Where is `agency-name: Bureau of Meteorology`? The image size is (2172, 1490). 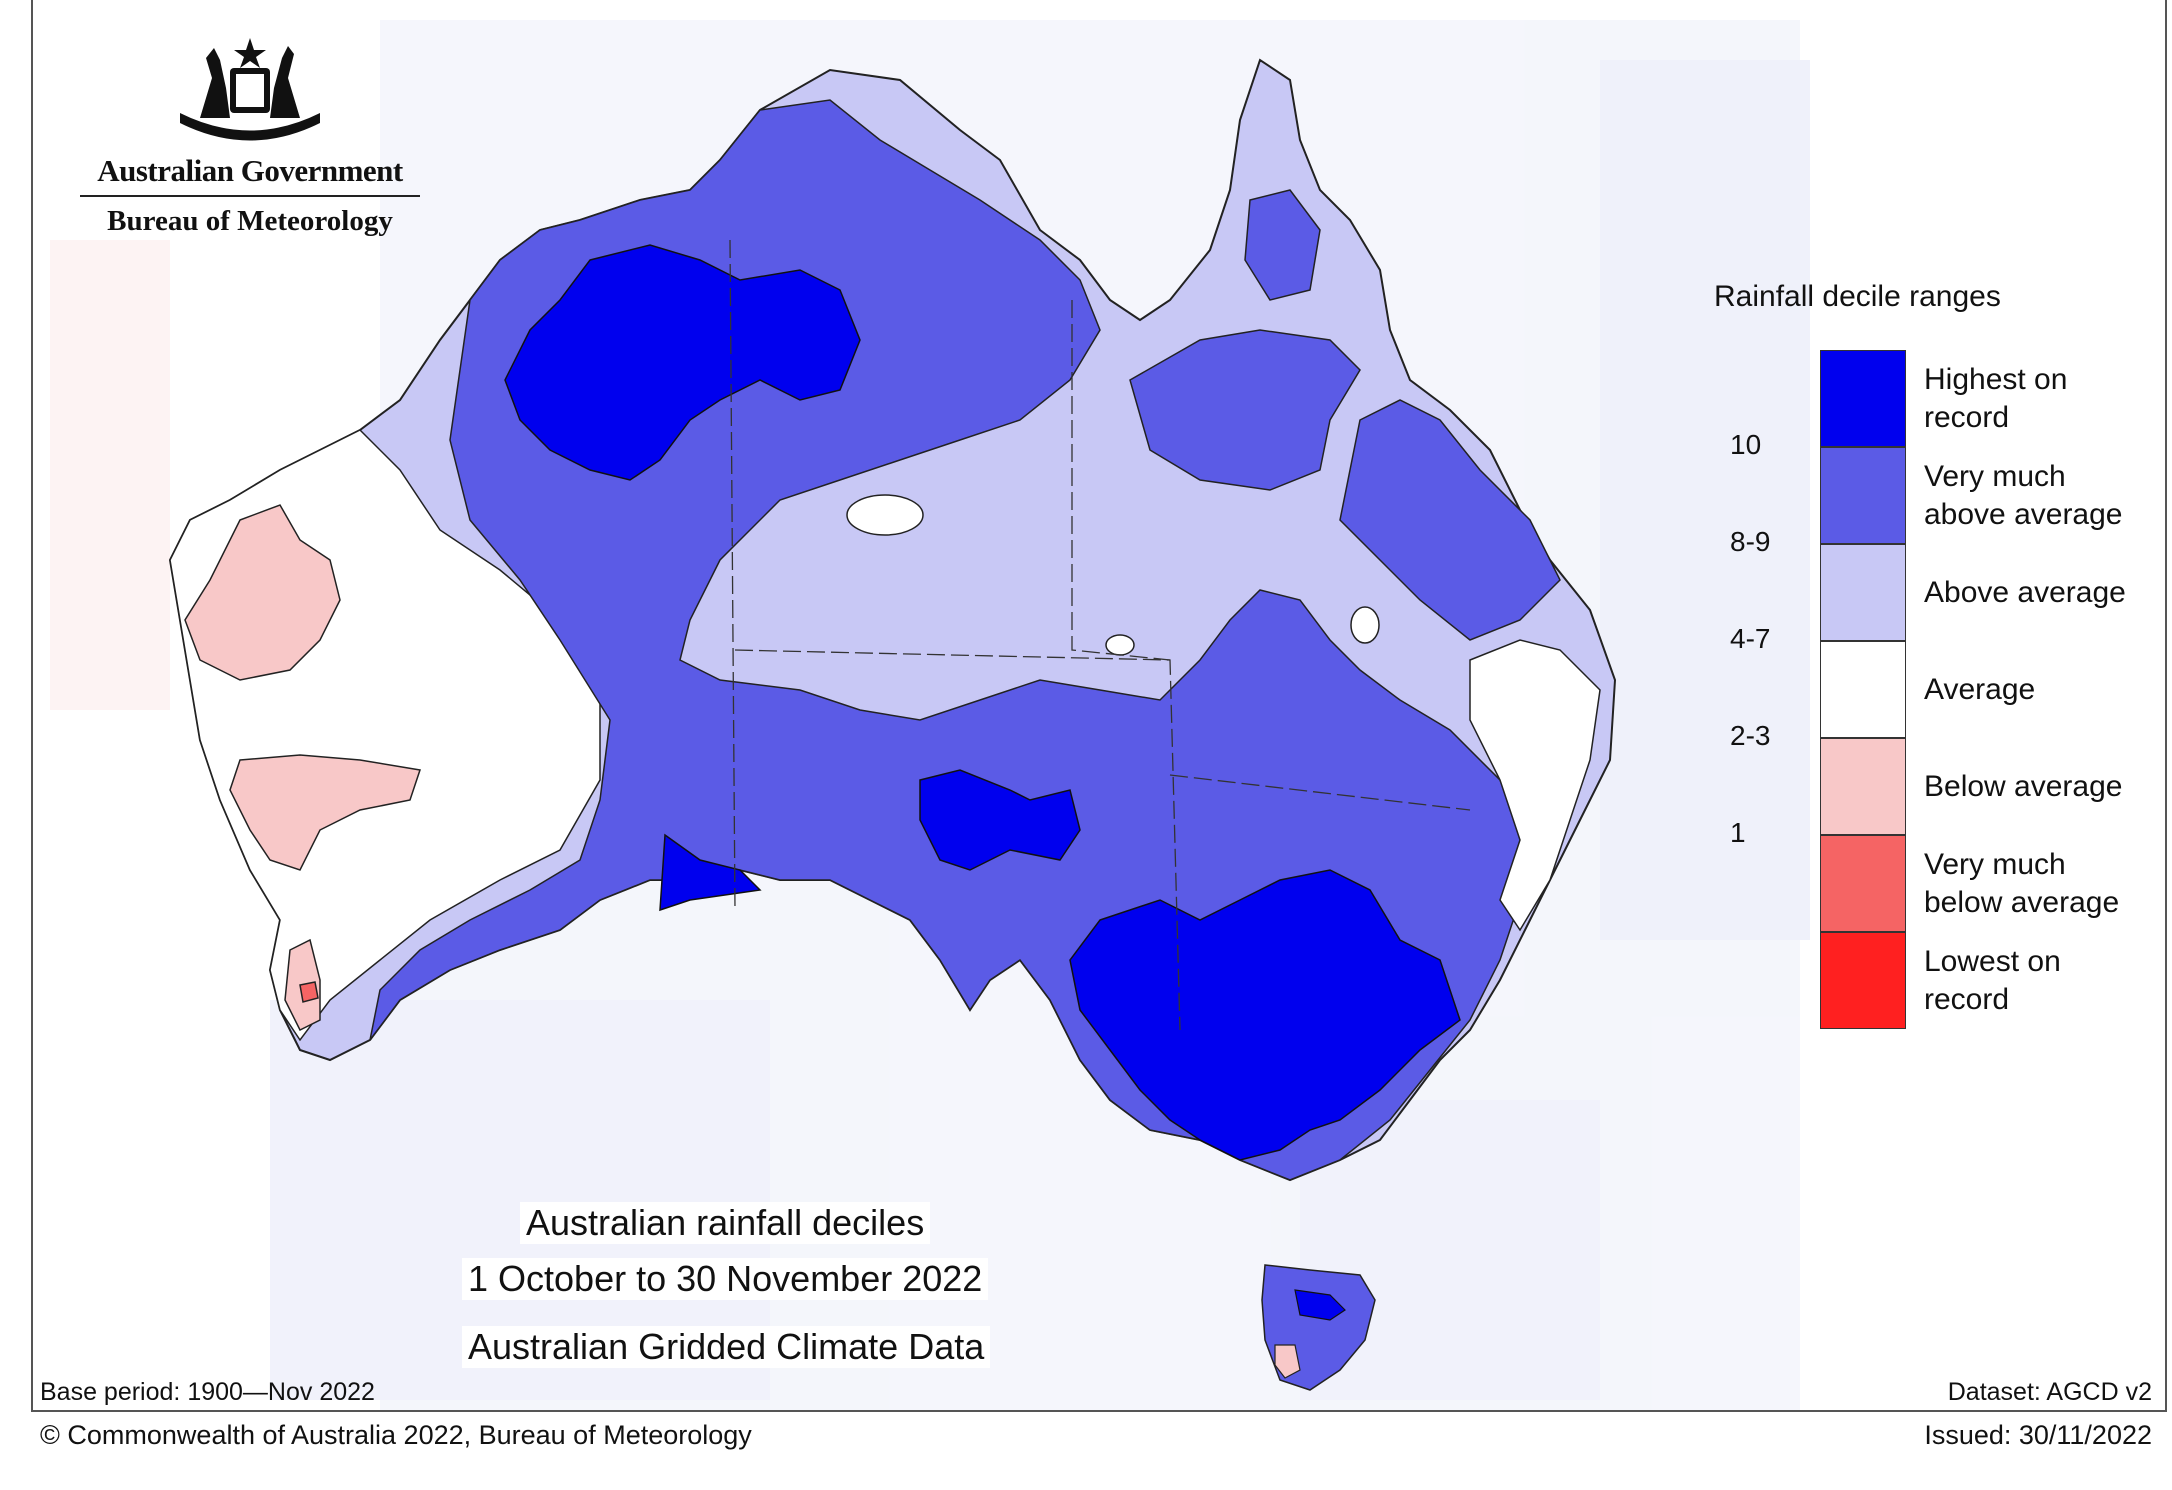 agency-name: Bureau of Meteorology is located at coordinates (250, 221).